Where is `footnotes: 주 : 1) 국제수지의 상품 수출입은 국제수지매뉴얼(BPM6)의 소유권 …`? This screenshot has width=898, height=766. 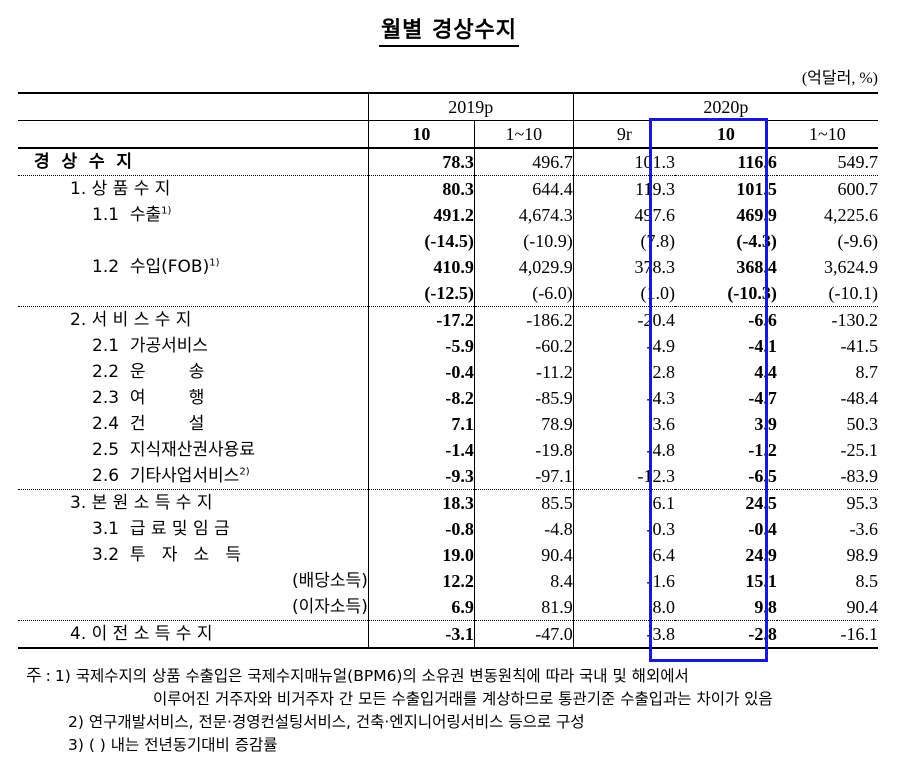 footnotes: 주 : 1) 국제수지의 상품 수출입은 국제수지매뉴얼(BPM6)의 소유권 … is located at coordinates (399, 710).